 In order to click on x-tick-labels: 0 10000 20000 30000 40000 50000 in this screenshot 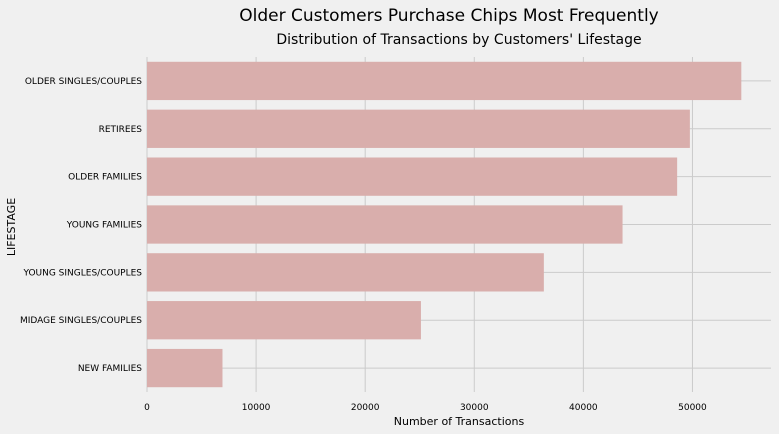, I will do `click(425, 408)`.